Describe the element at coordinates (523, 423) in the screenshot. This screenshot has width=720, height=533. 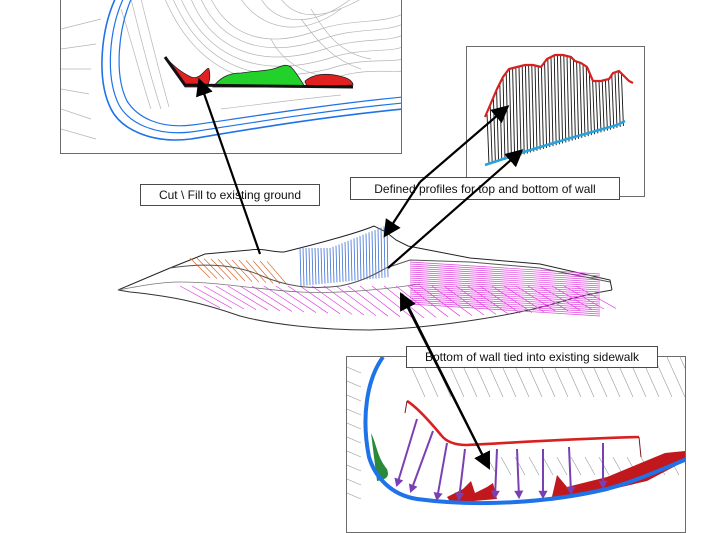
I see `top-of-wall-line` at that location.